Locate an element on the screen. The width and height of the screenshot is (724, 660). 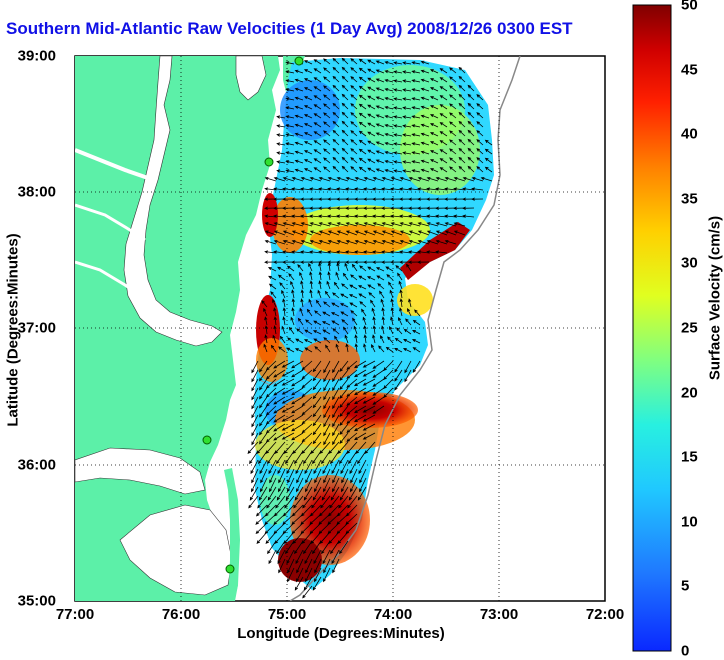
delaware-bay is located at coordinates (251, 78).